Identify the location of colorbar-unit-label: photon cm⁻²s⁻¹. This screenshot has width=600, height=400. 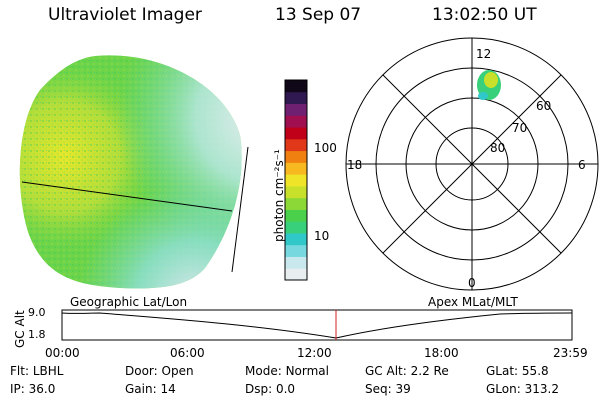
(279, 195).